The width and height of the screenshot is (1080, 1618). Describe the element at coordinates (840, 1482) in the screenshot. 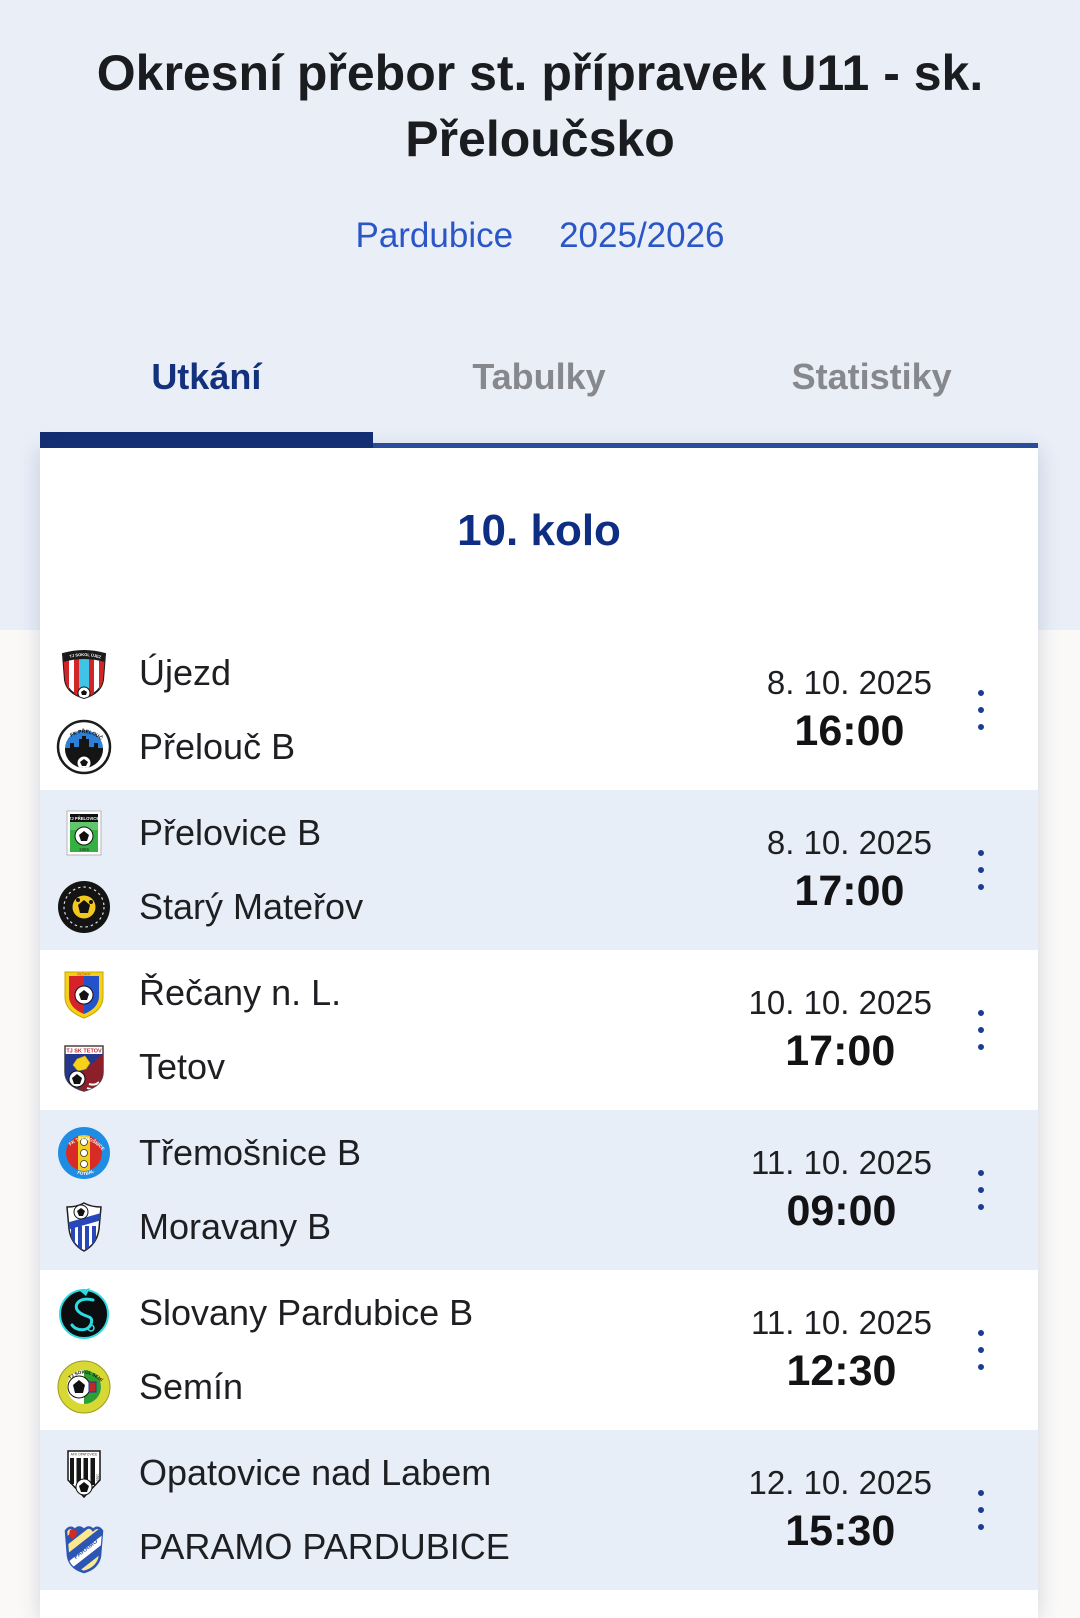

I see `match-date: 12. 10. 2025` at that location.